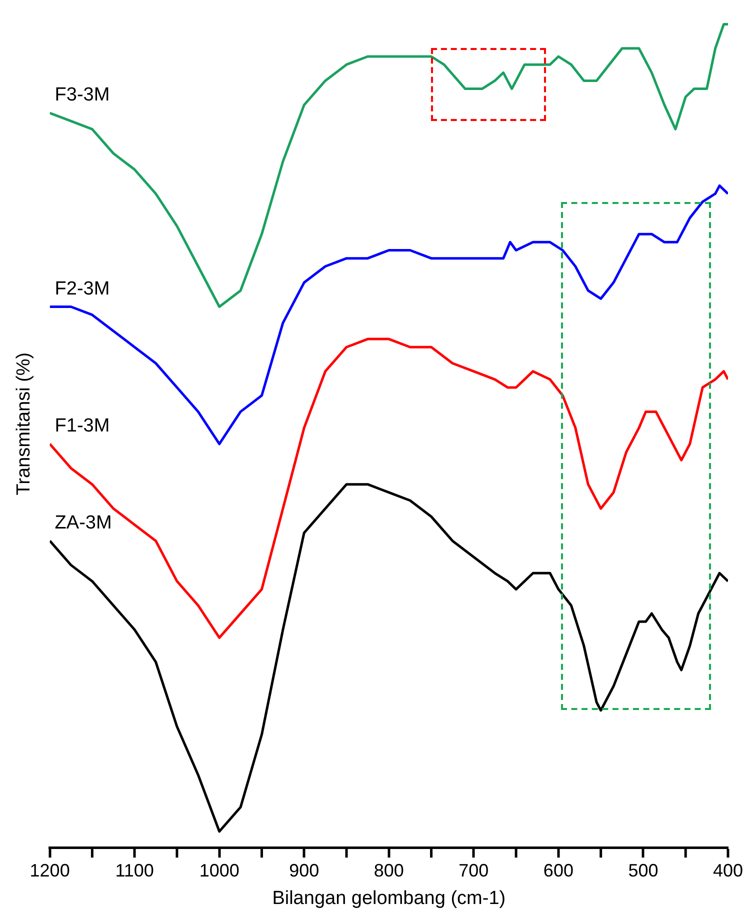 The image size is (748, 918). What do you see at coordinates (304, 870) in the screenshot?
I see `x-tick-label: 900` at bounding box center [304, 870].